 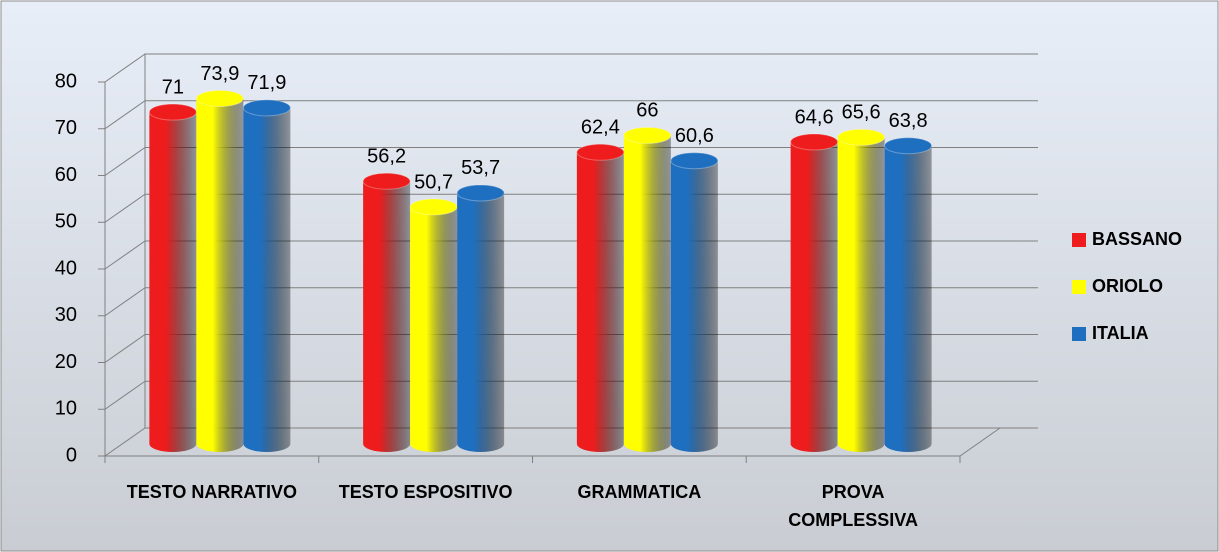 What do you see at coordinates (71, 455) in the screenshot?
I see `y-tick-label: 0` at bounding box center [71, 455].